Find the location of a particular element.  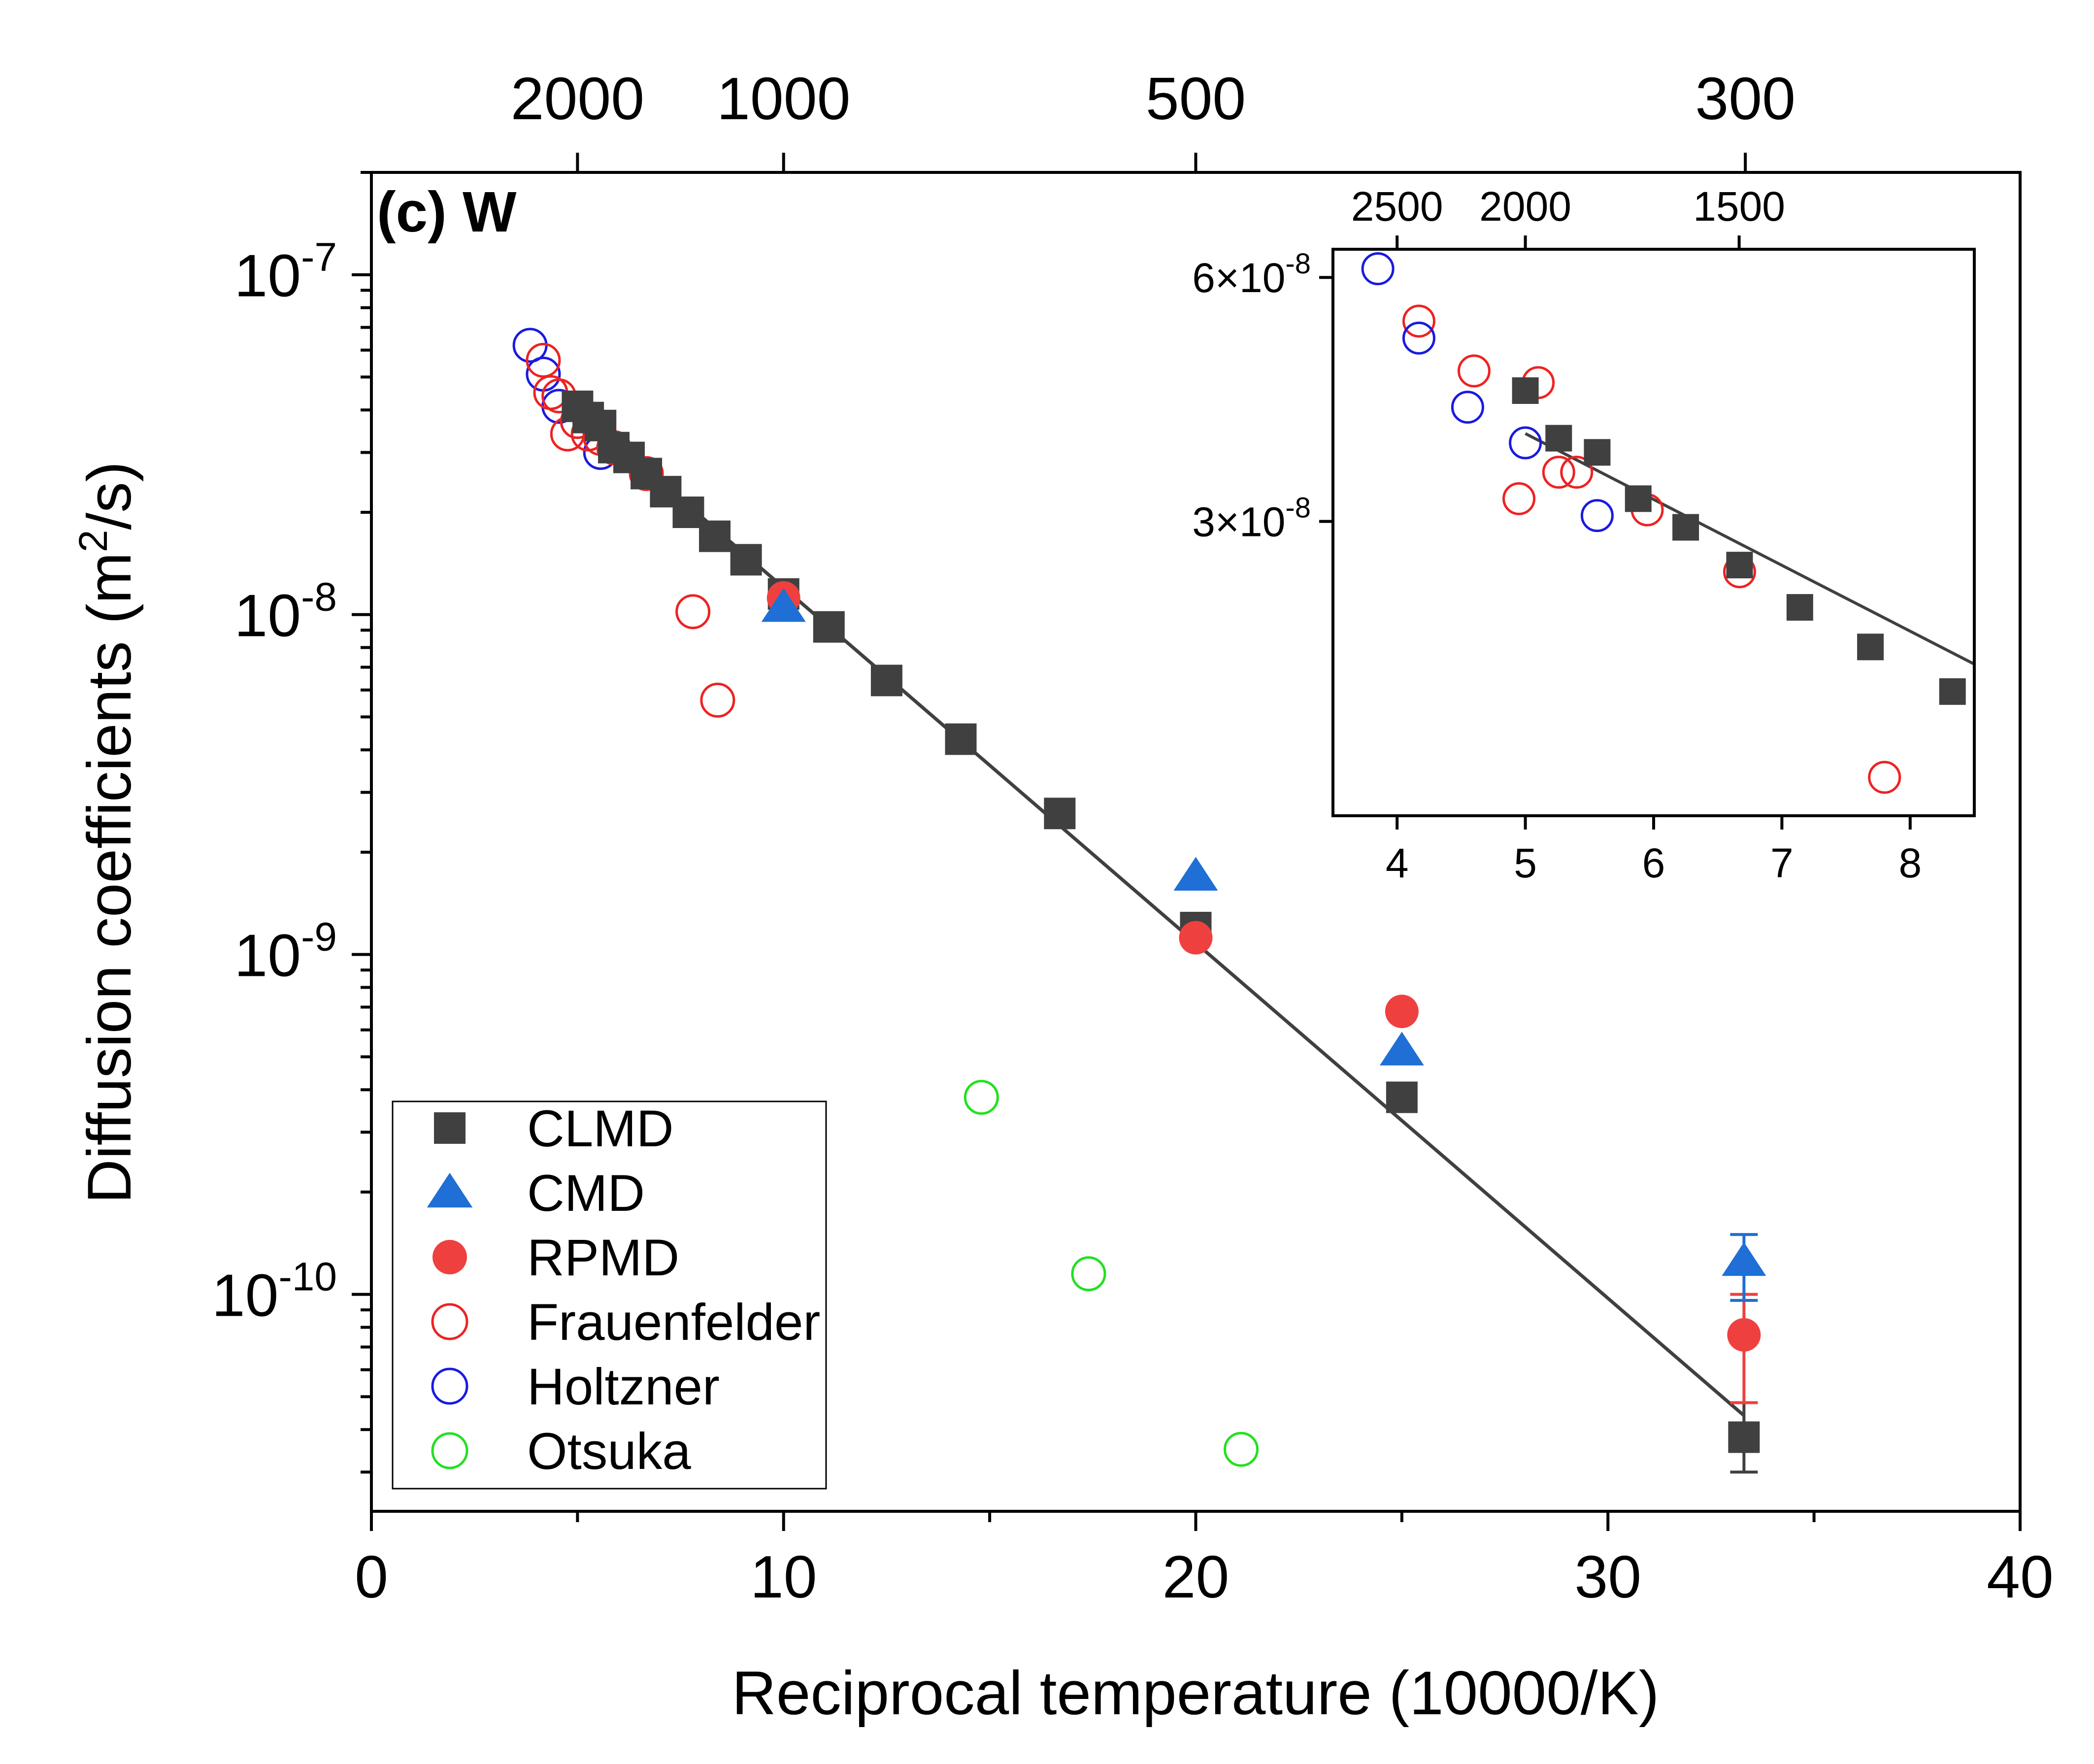

legend-item-clmd: CLMD is located at coordinates (554, 1129).